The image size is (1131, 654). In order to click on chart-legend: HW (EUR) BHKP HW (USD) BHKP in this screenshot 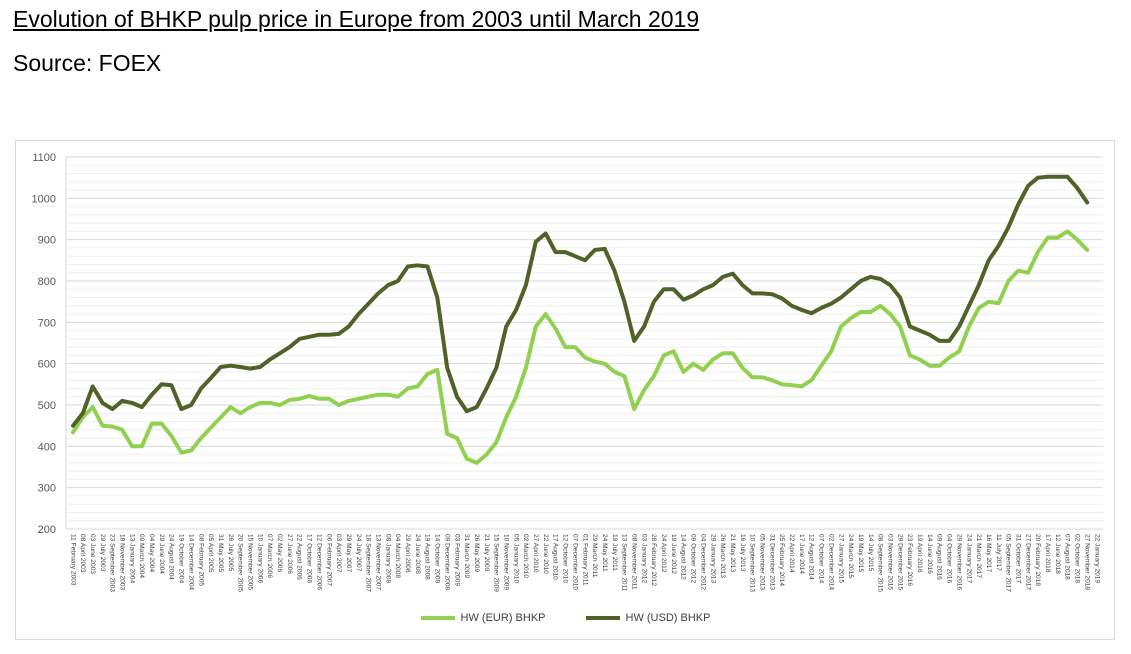, I will do `click(565, 618)`.